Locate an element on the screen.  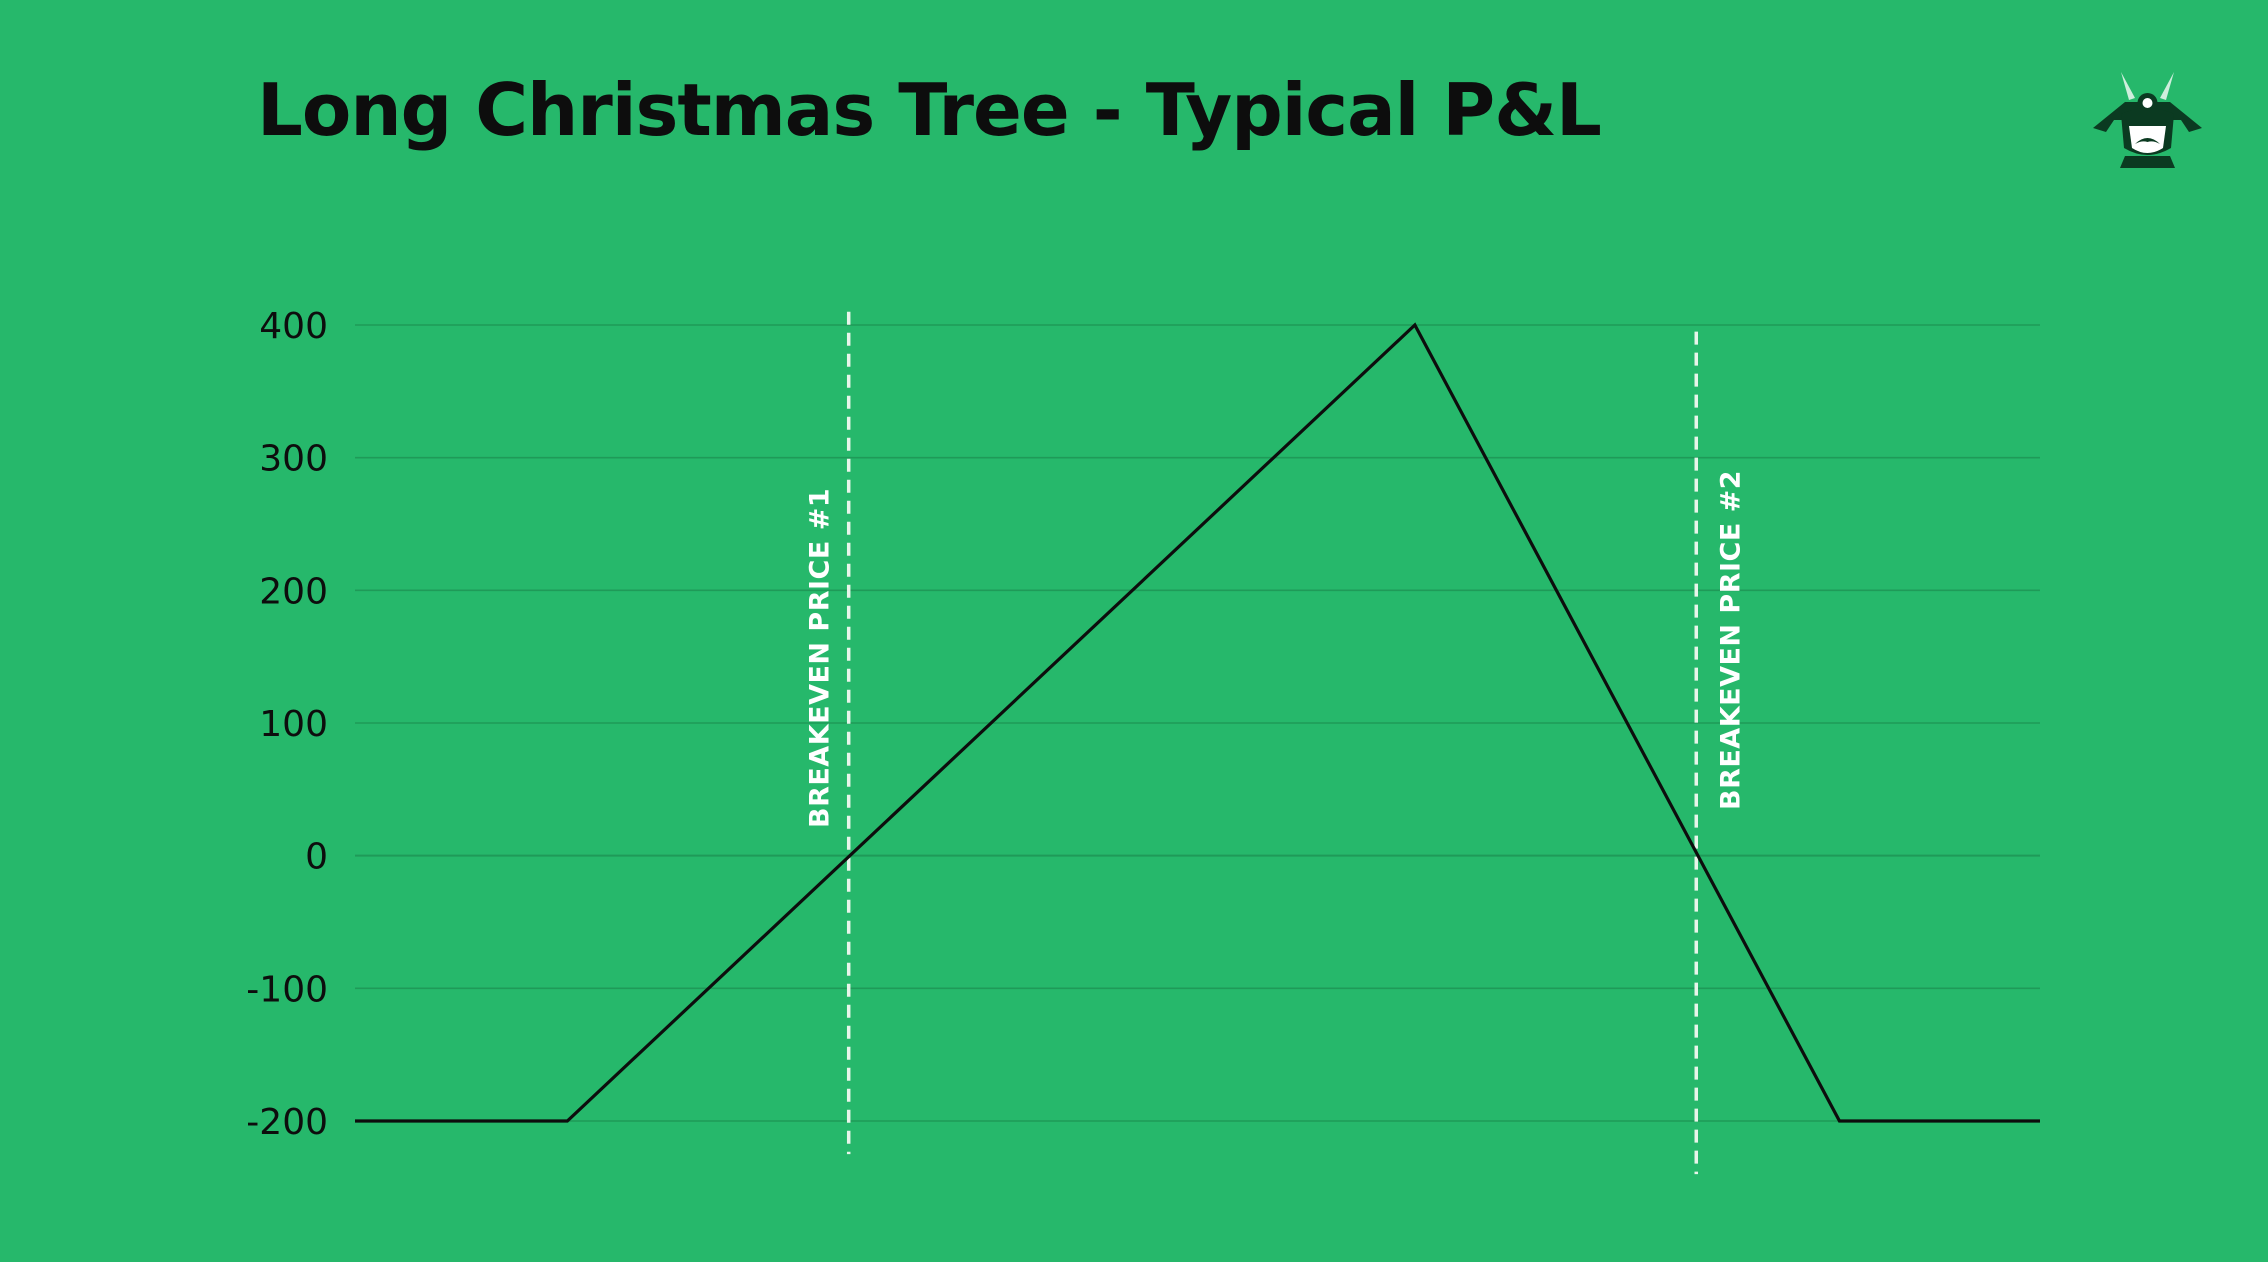
y-tick-label: 100 is located at coordinates (293, 724).